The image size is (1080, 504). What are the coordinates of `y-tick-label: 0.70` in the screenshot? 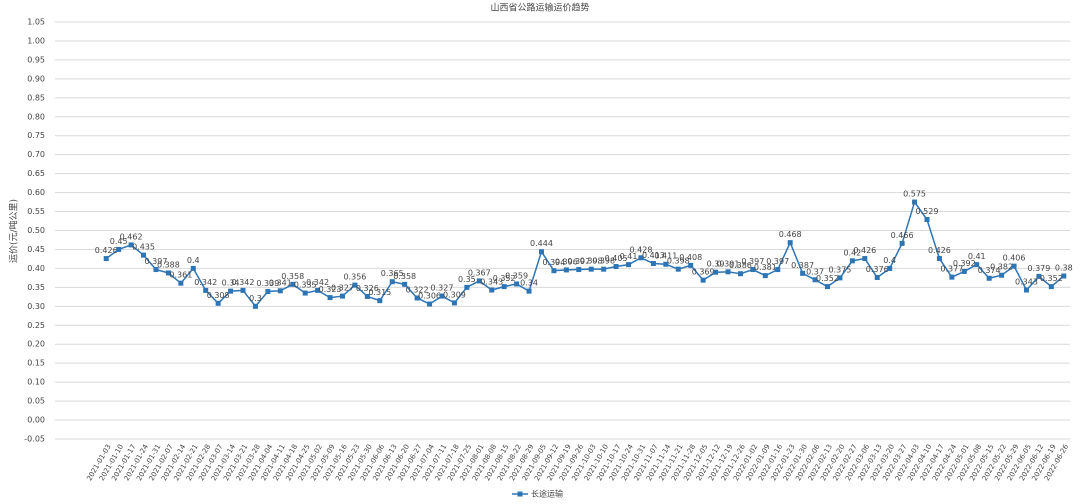 It's located at (36, 154).